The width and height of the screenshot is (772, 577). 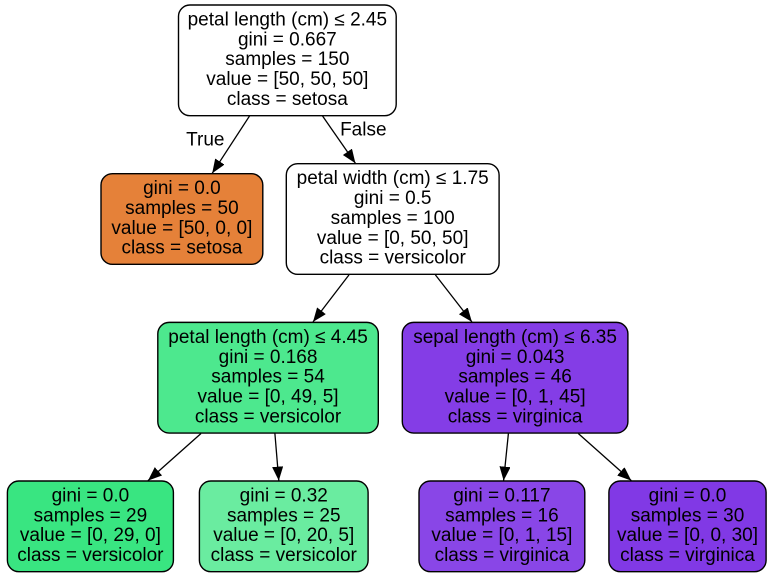 What do you see at coordinates (287, 59) in the screenshot?
I see `svg-text: samples = 150` at bounding box center [287, 59].